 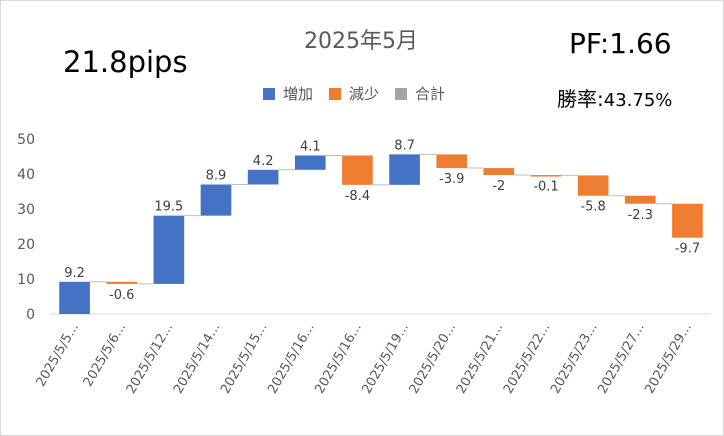 I want to click on data-label: 9.2, so click(x=74, y=273).